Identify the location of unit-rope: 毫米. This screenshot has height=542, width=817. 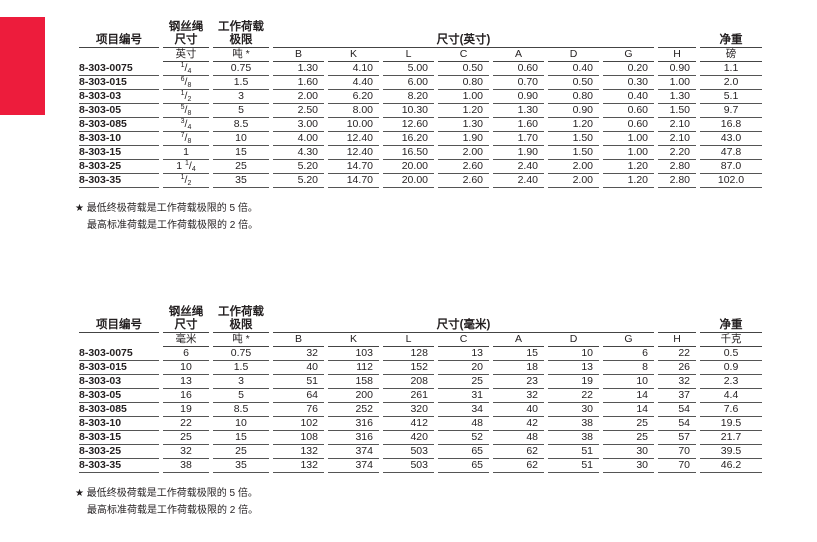
(186, 340).